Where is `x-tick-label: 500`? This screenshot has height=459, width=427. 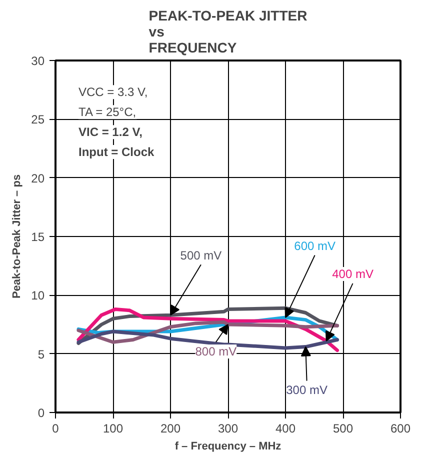
x-tick-label: 500 is located at coordinates (343, 429).